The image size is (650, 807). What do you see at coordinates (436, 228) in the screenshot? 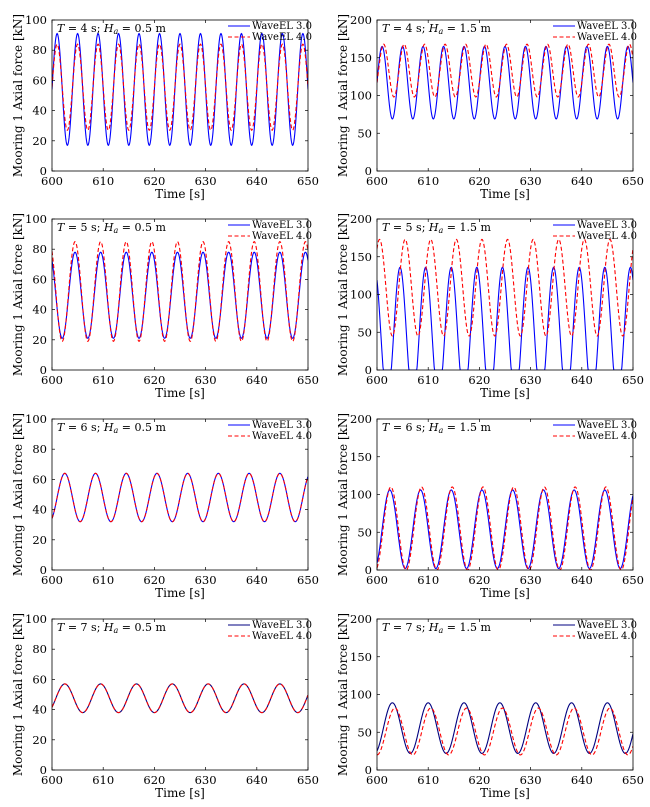
I see `panel-annotation: T = 5 s; Ha = 1.5 m` at bounding box center [436, 228].